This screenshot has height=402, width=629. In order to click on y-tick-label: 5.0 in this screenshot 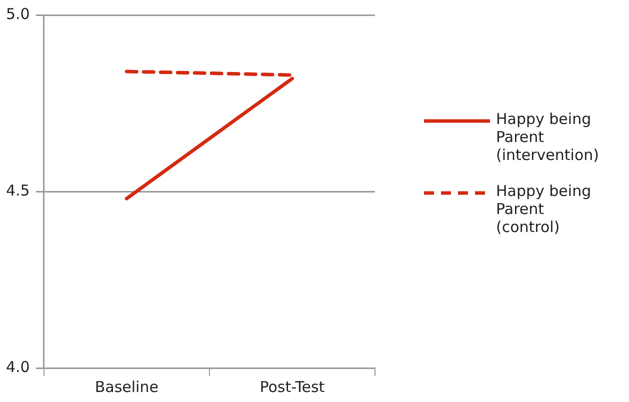, I will do `click(18, 13)`.